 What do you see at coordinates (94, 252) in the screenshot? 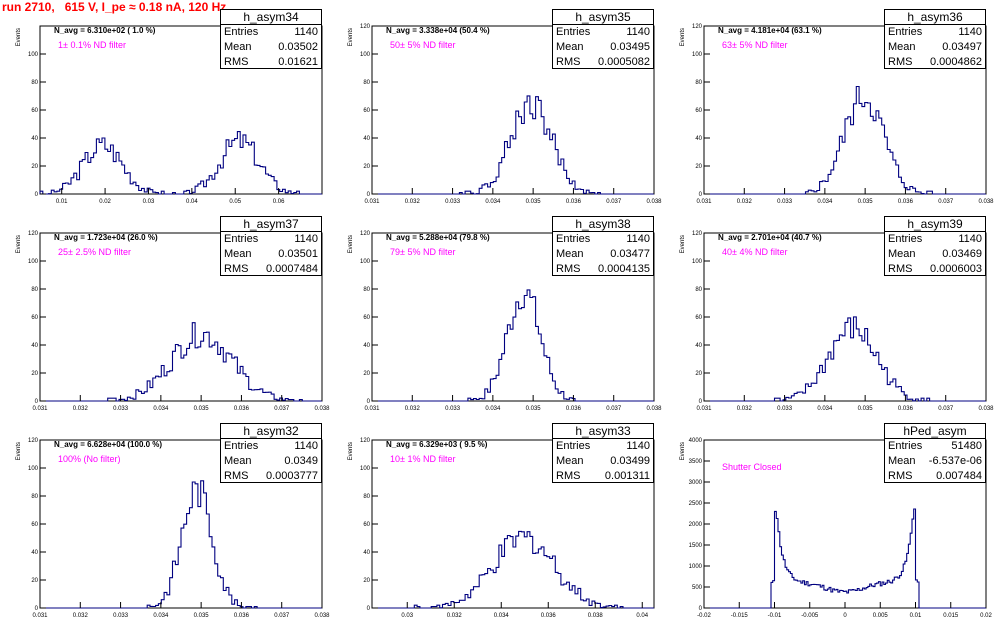
I see `filter-label: 25± 2.5% ND filter` at bounding box center [94, 252].